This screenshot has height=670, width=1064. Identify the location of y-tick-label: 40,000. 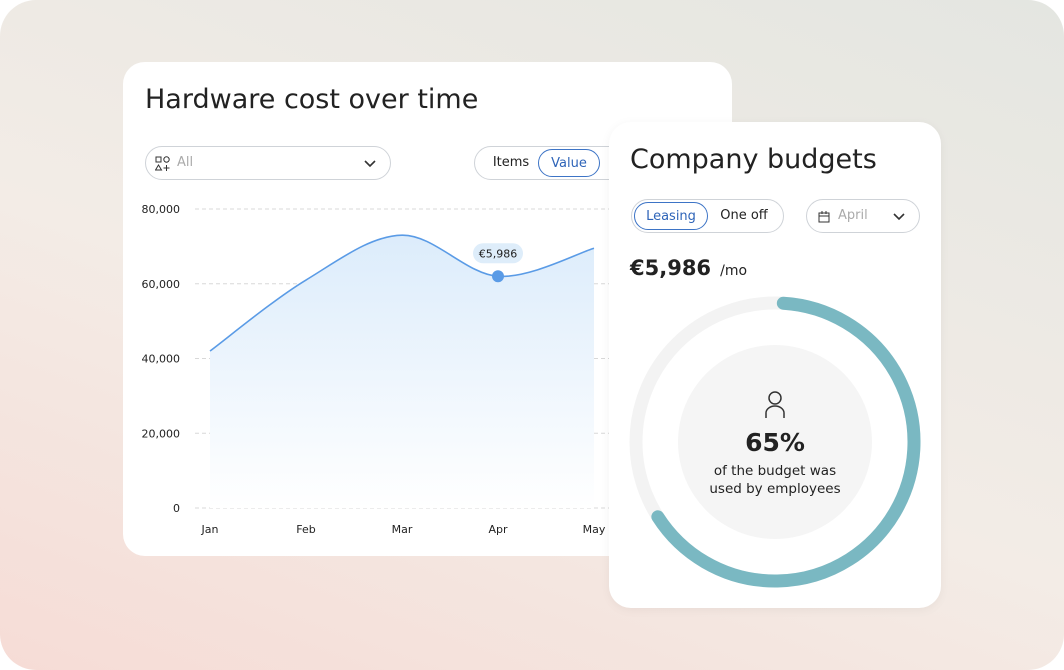
(161, 359).